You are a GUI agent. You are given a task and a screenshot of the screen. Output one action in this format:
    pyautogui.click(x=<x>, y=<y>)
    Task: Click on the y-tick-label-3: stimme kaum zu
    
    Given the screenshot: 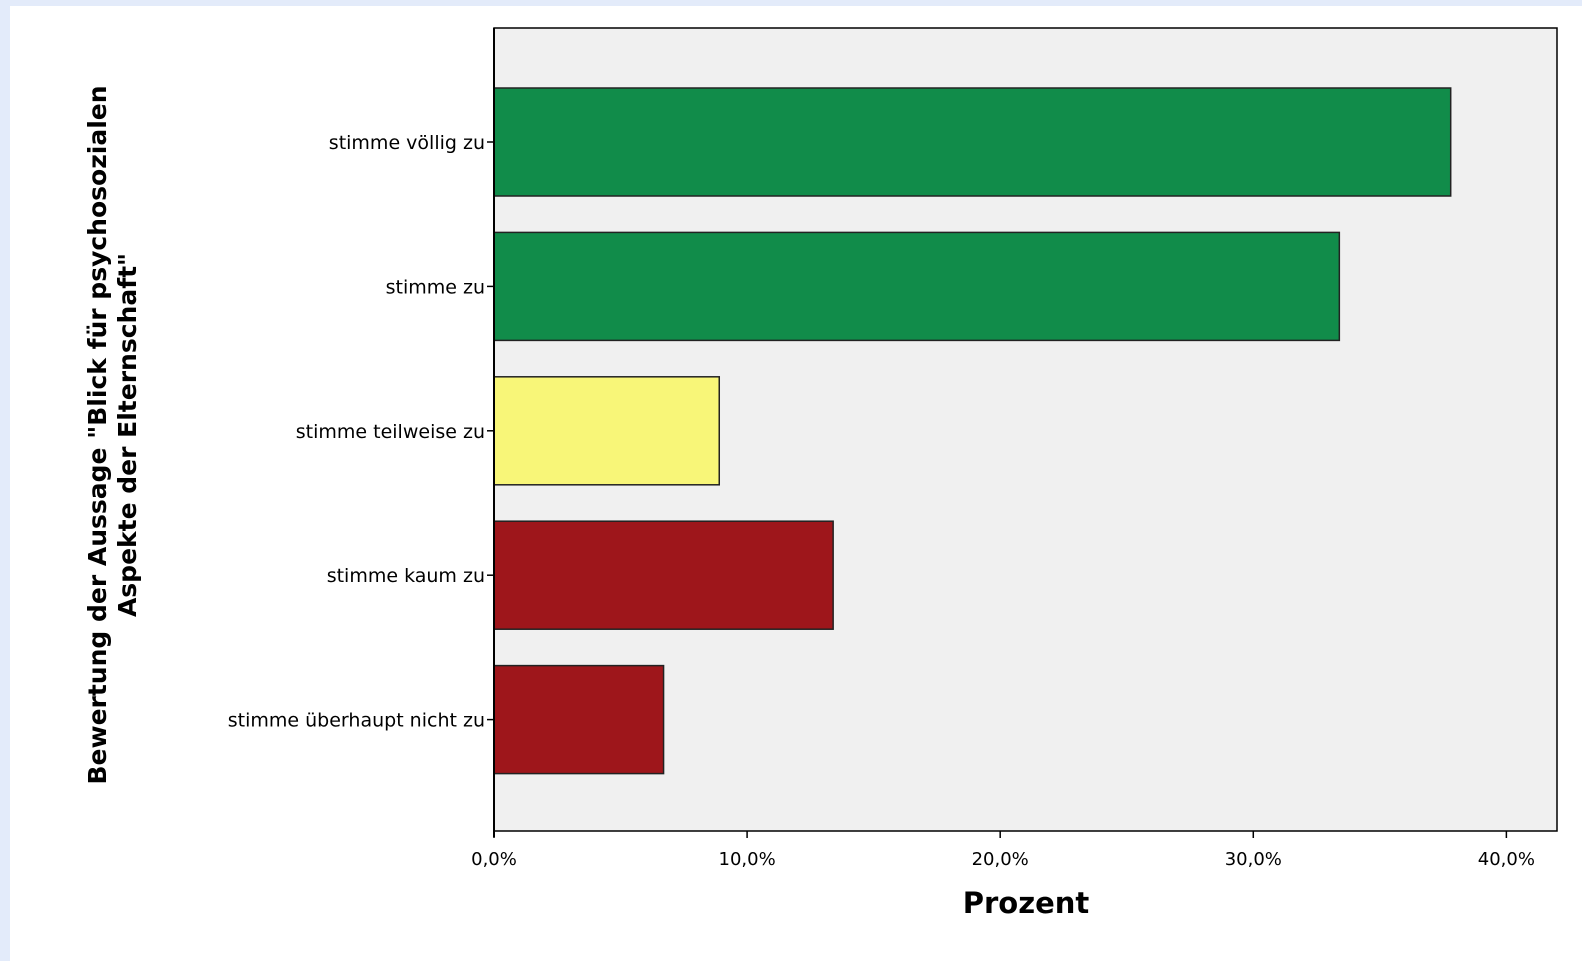 What is the action you would take?
    pyautogui.click(x=406, y=576)
    